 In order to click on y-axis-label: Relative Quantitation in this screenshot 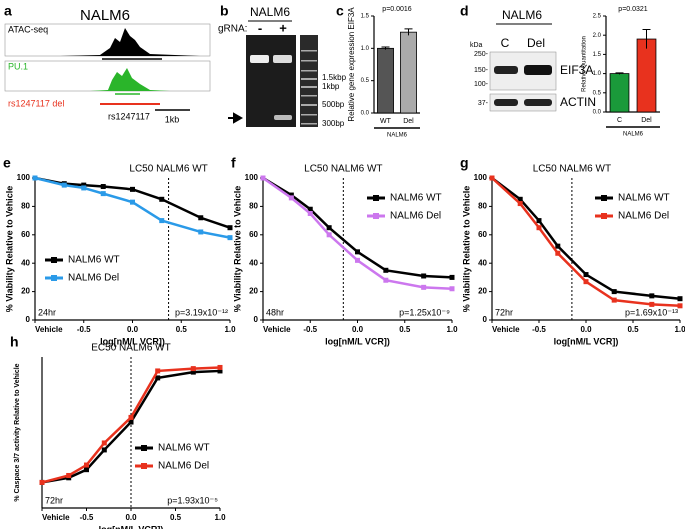, I will do `click(585, 64)`.